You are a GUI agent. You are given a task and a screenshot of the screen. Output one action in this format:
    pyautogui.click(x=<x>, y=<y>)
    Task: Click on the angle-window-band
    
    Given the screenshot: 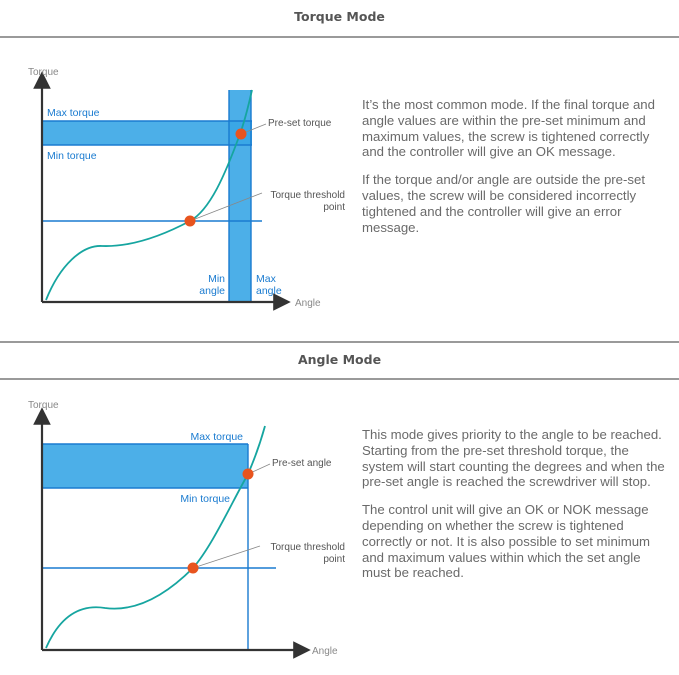 What is the action you would take?
    pyautogui.click(x=240, y=196)
    